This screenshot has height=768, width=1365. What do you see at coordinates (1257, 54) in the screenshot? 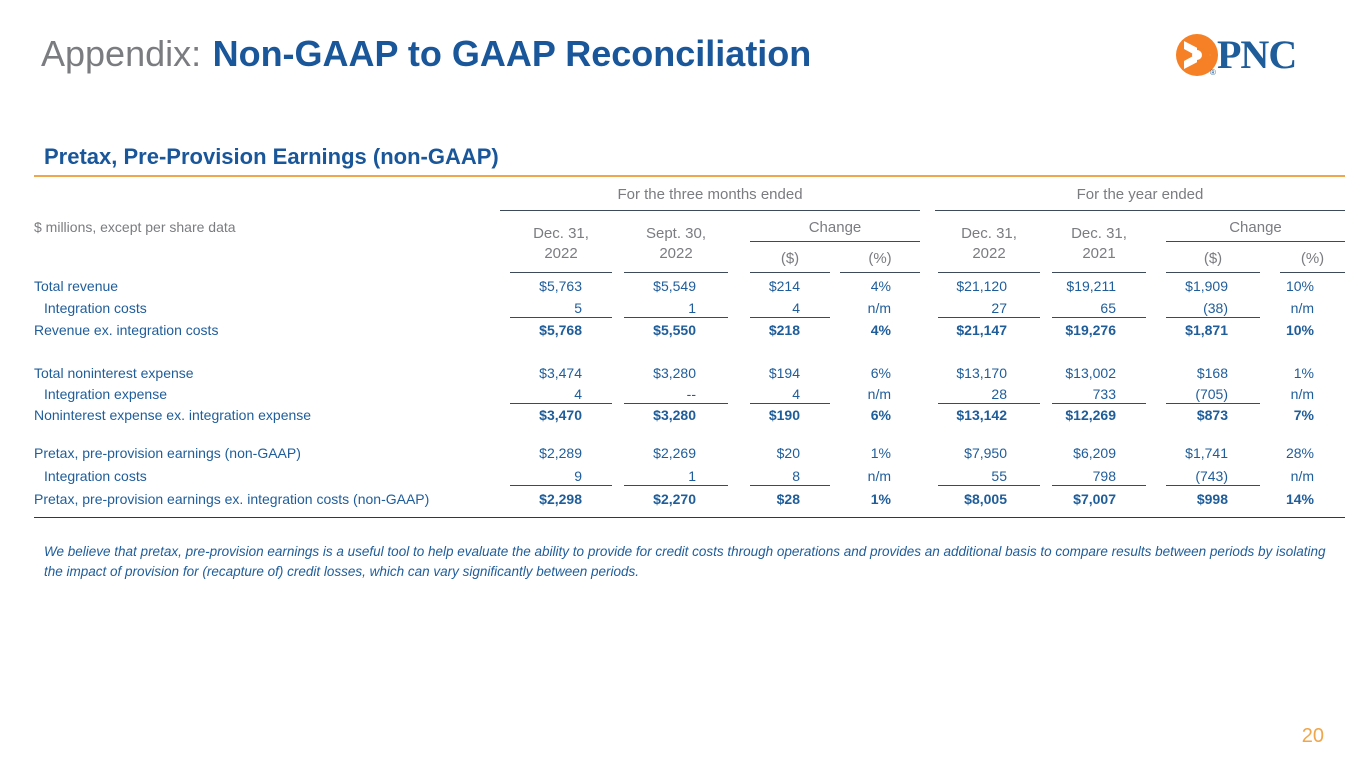
I see `pnc-logo-text: PNC` at bounding box center [1257, 54].